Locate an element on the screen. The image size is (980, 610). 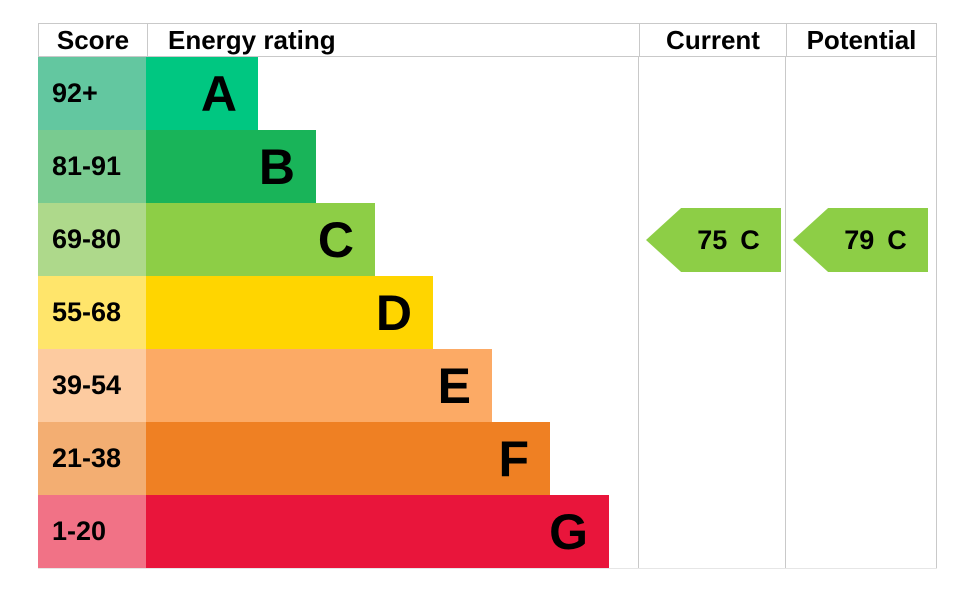
current-rating-band: C is located at coordinates (750, 239).